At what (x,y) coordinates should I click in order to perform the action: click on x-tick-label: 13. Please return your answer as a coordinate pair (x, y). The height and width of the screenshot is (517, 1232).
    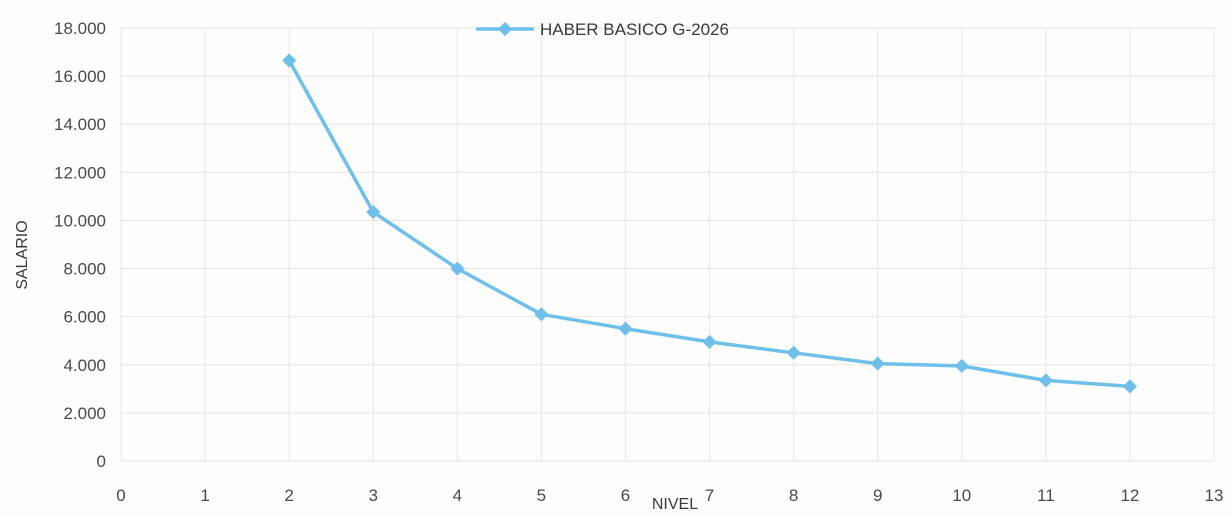
    Looking at the image, I should click on (1214, 495).